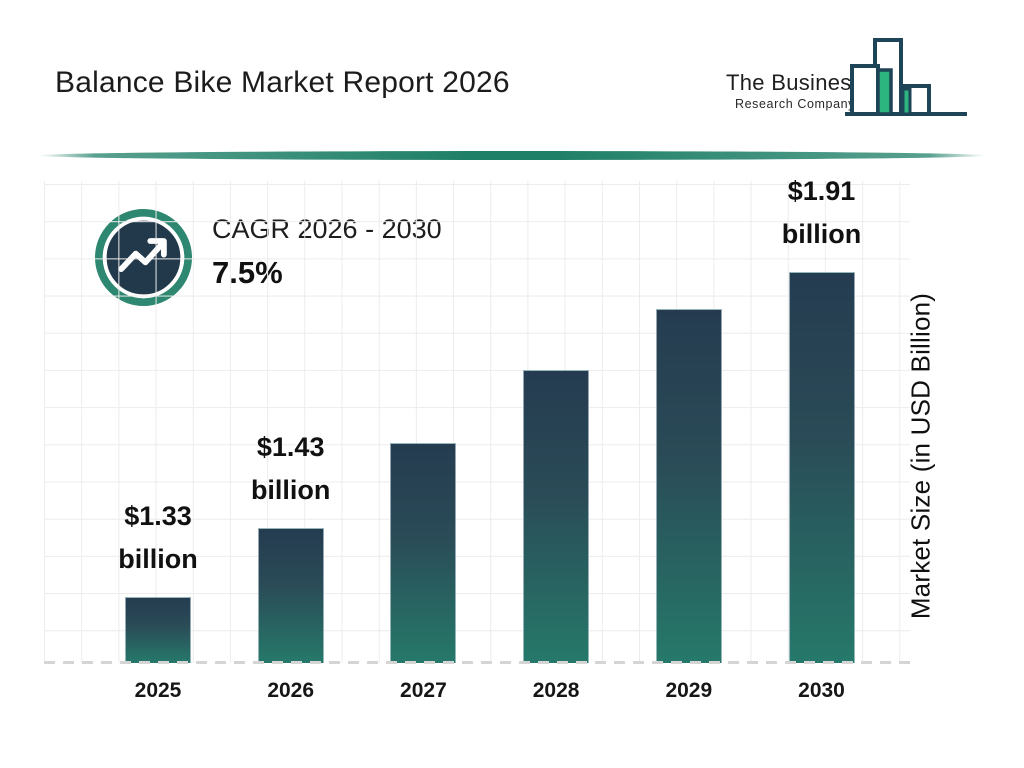 The height and width of the screenshot is (768, 1024). I want to click on bar-value-label-2025: $1.33 billion, so click(158, 537).